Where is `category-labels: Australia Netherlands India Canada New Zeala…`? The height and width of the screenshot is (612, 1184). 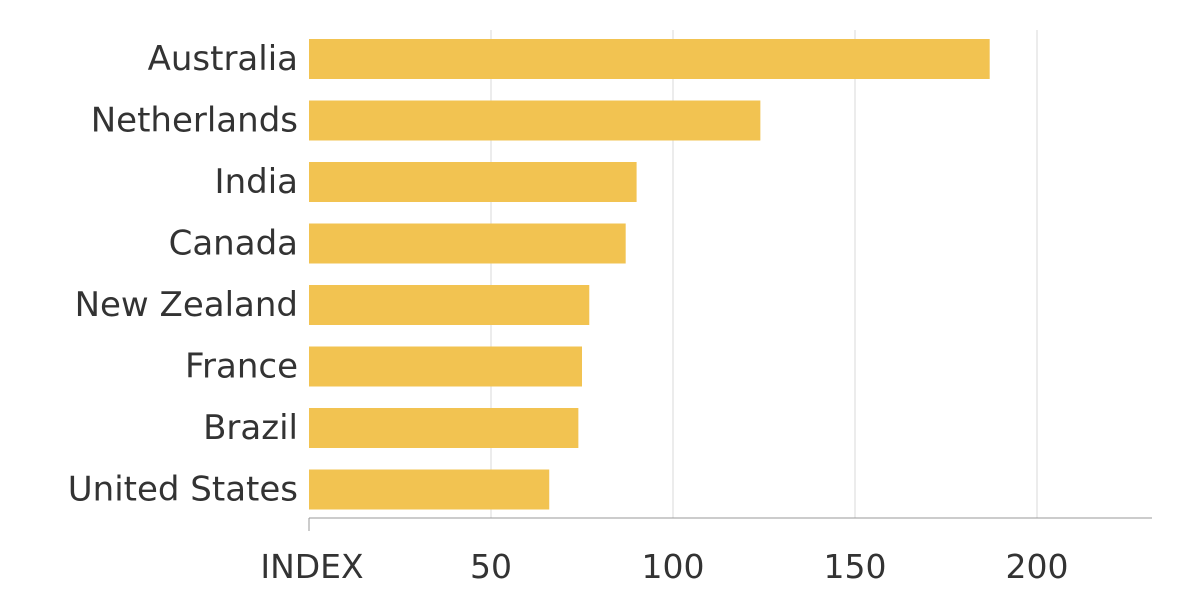
category-labels: Australia Netherlands India Canada New Zeala… is located at coordinates (183, 274).